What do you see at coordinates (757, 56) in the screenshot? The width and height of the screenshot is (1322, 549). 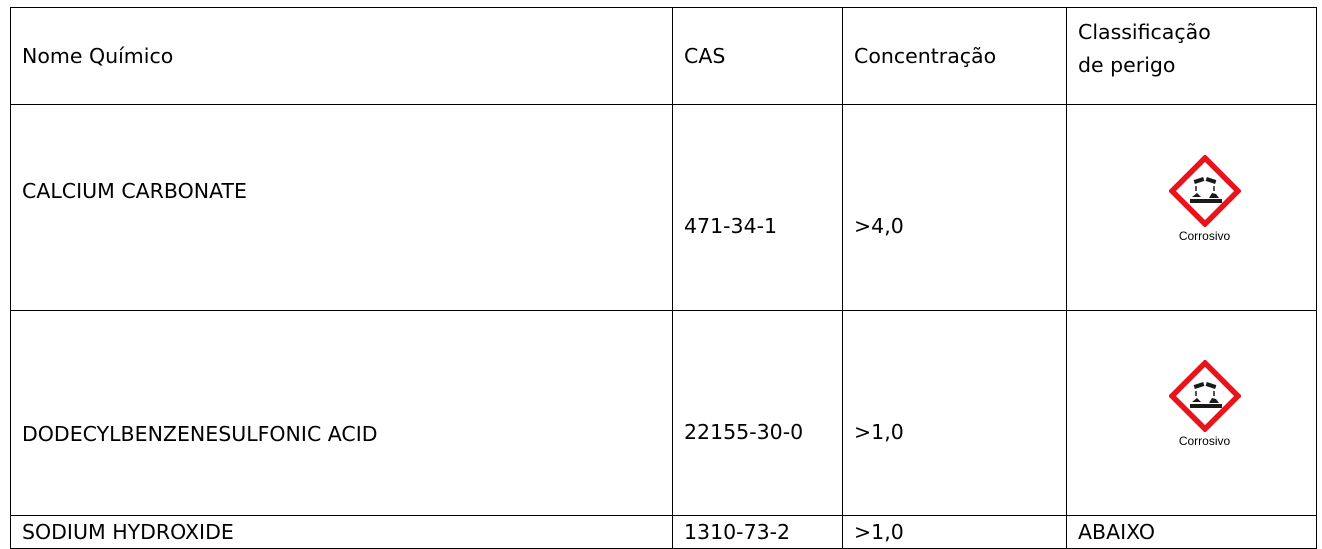 I see `header-cas: CAS` at bounding box center [757, 56].